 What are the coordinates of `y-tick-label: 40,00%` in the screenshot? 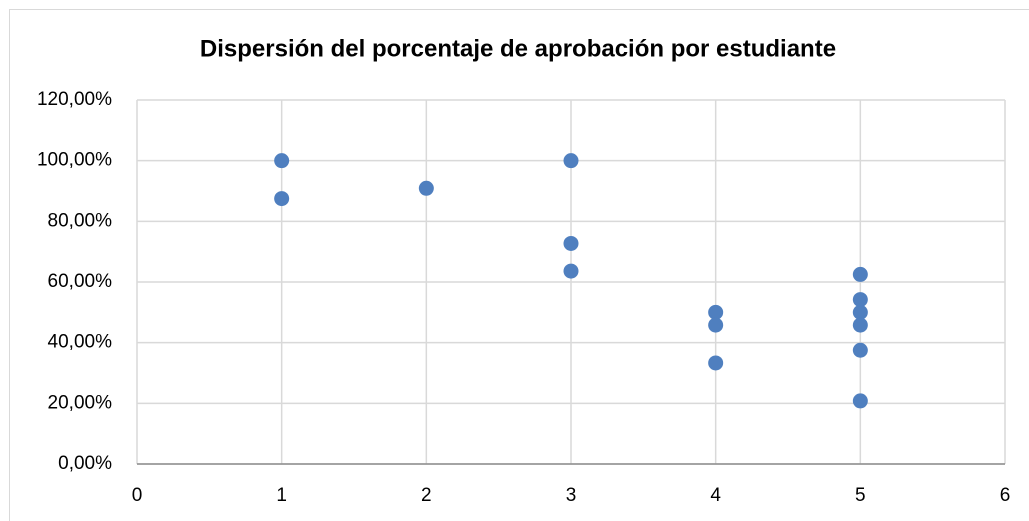 It's located at (80, 342).